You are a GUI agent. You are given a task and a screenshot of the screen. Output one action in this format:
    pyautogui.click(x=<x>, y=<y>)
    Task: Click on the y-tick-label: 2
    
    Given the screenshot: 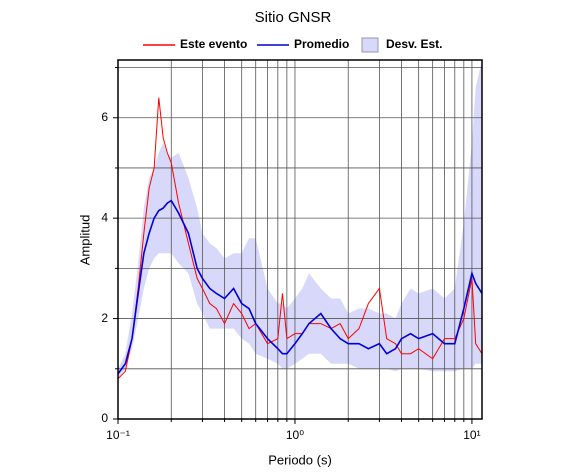 What is the action you would take?
    pyautogui.click(x=104, y=318)
    